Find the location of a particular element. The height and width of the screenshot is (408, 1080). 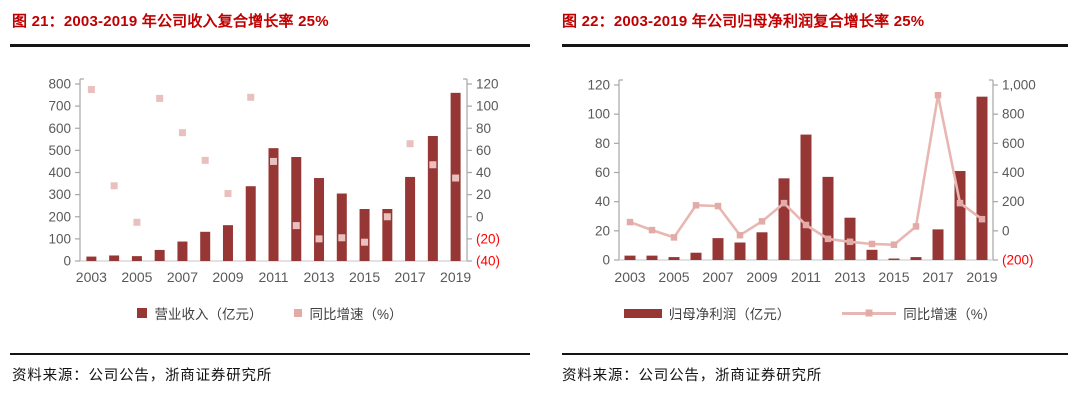

net-profit-chart-legend: 归母净利润（亿元） 同比增速（%） is located at coordinates (810, 313).